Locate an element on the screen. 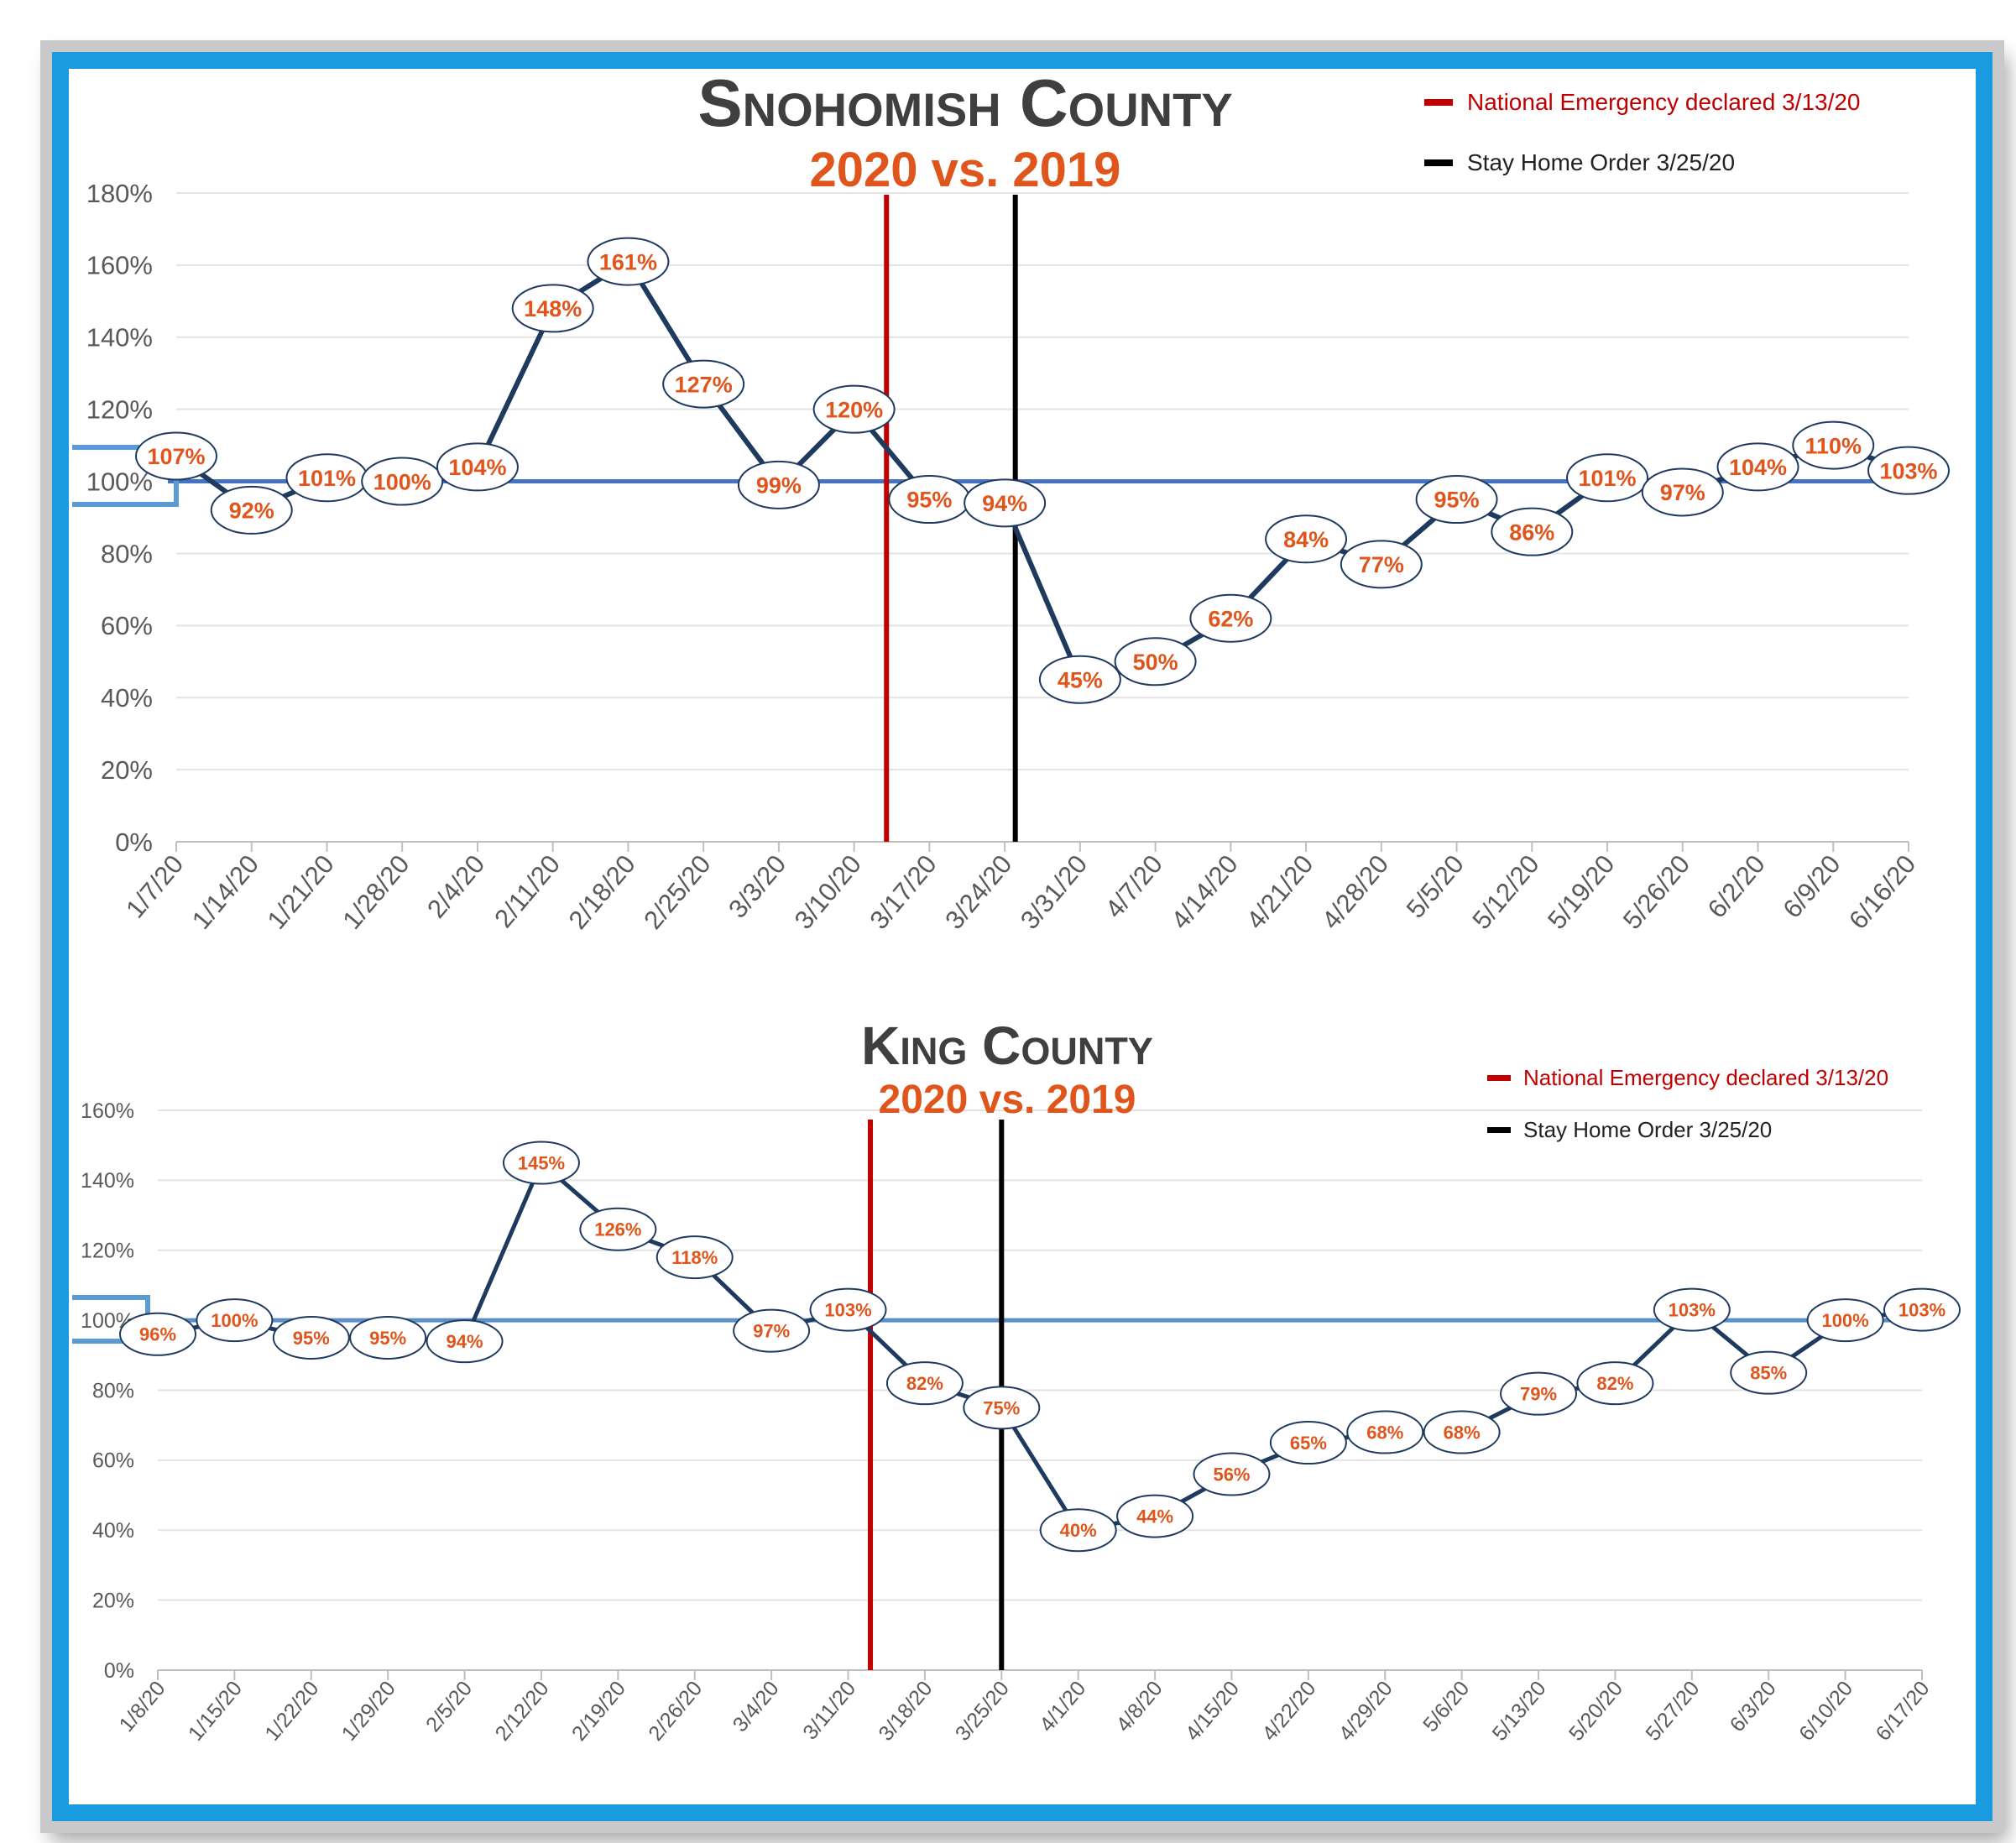 This screenshot has width=2016, height=1843. x-tick-label: 4/29/20 is located at coordinates (1365, 1711).